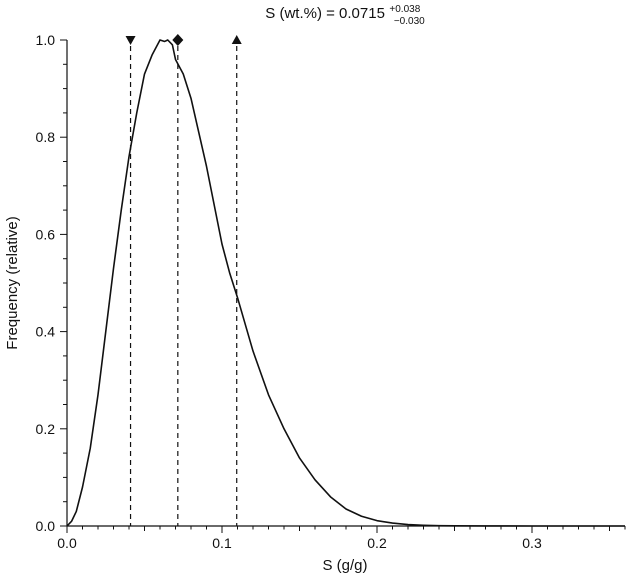  Describe the element at coordinates (178, 40) in the screenshot. I see `mode-diamond-marker` at that location.